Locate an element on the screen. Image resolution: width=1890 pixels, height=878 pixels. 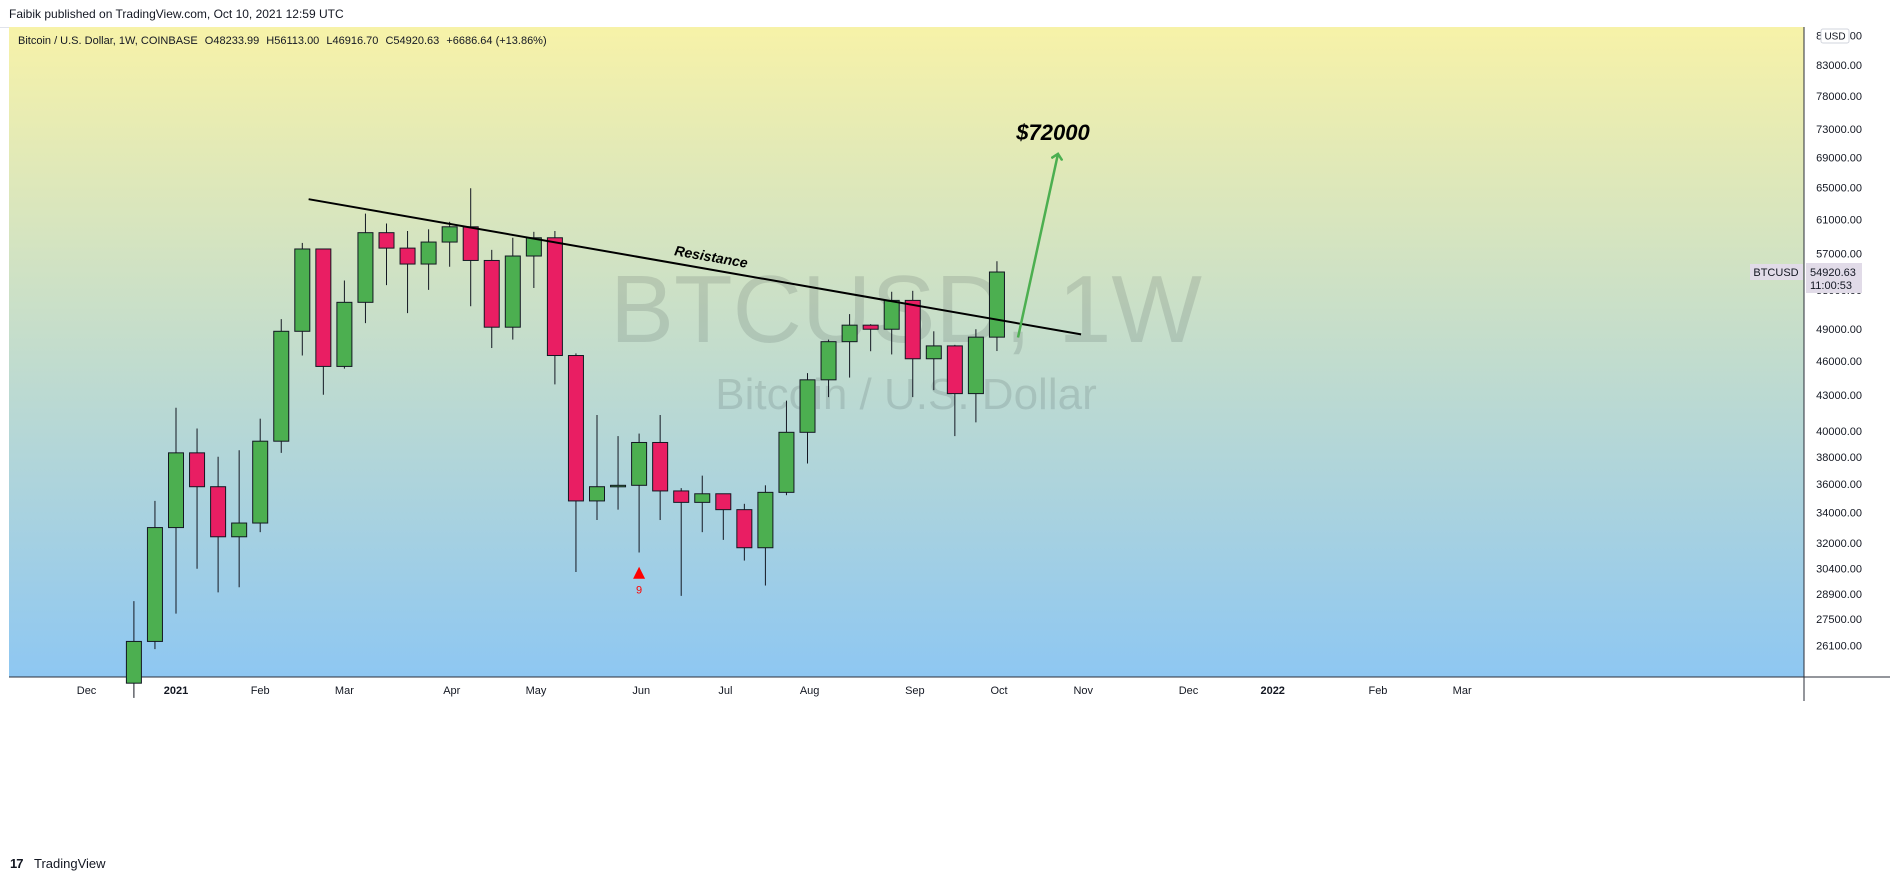
price-axis-background is located at coordinates (1847, 352).